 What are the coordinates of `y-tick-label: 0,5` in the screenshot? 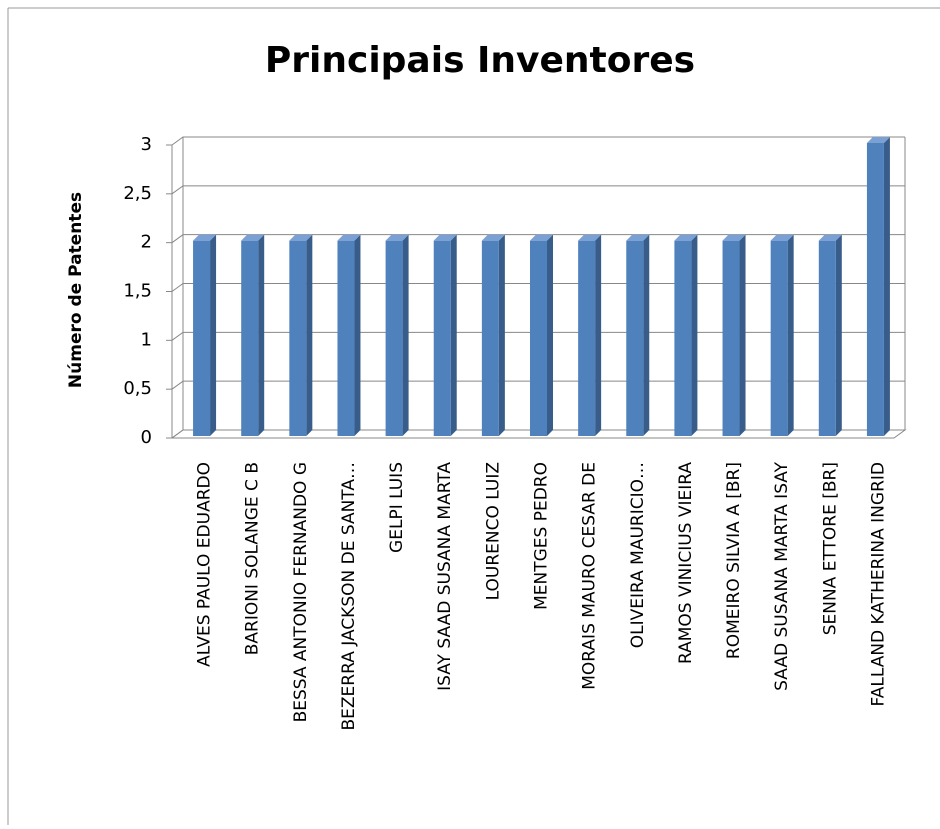 It's located at (137, 388).